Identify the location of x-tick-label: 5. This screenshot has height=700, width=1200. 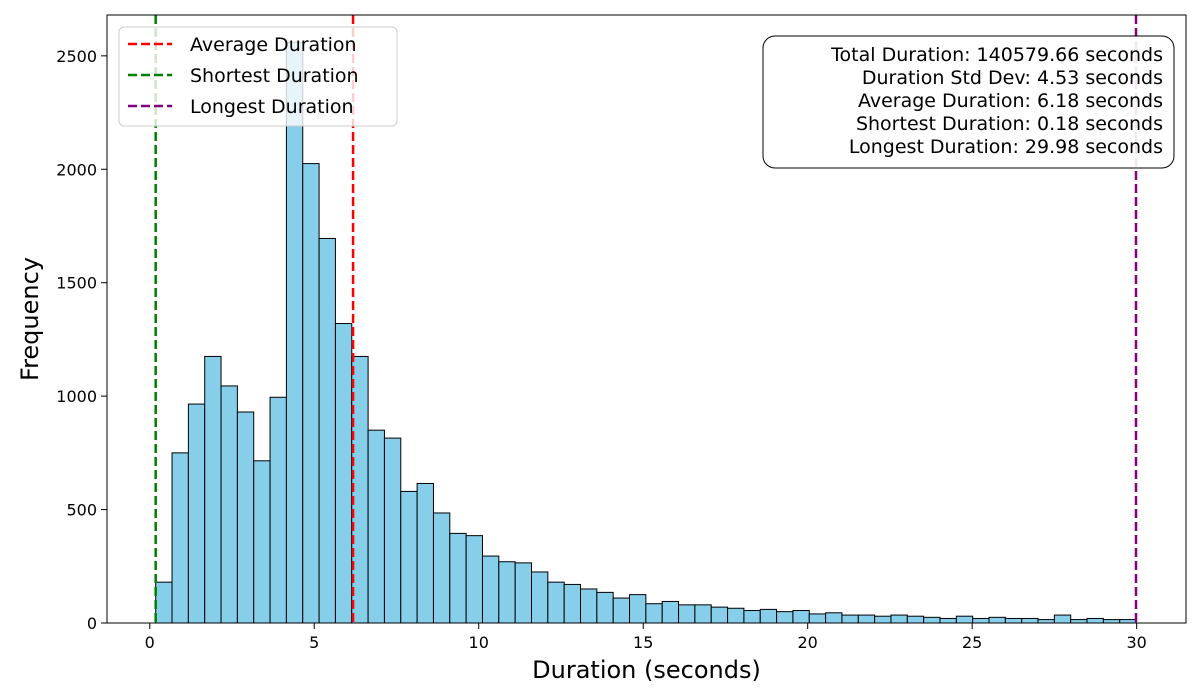
(314, 642).